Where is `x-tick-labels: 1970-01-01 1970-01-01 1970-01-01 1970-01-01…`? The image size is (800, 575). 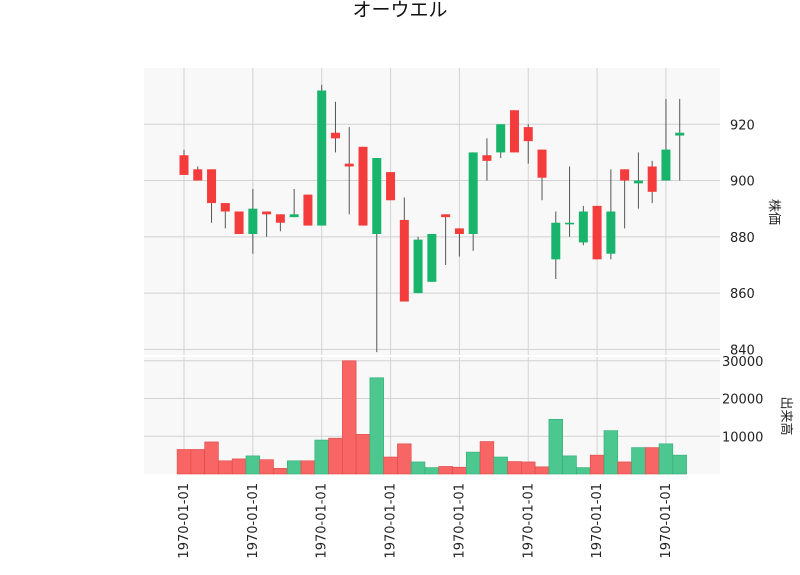 x-tick-labels: 1970-01-01 1970-01-01 1970-01-01 1970-01-01… is located at coordinates (425, 521).